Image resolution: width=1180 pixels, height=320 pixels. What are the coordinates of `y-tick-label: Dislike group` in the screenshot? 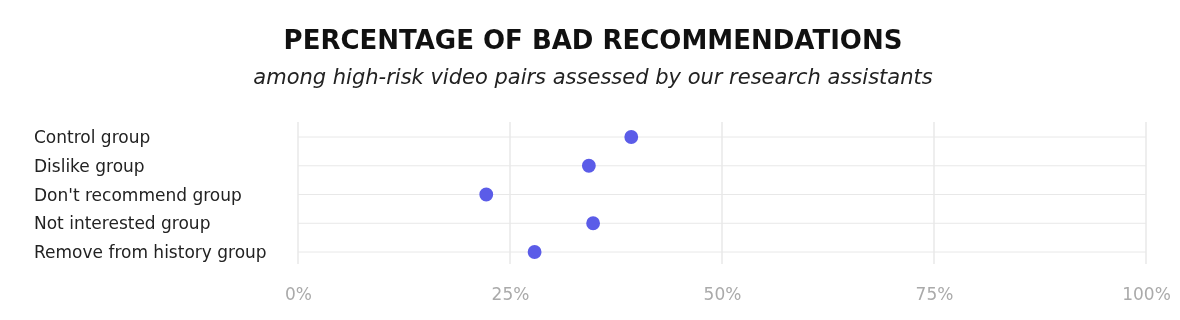 It's located at (89, 165).